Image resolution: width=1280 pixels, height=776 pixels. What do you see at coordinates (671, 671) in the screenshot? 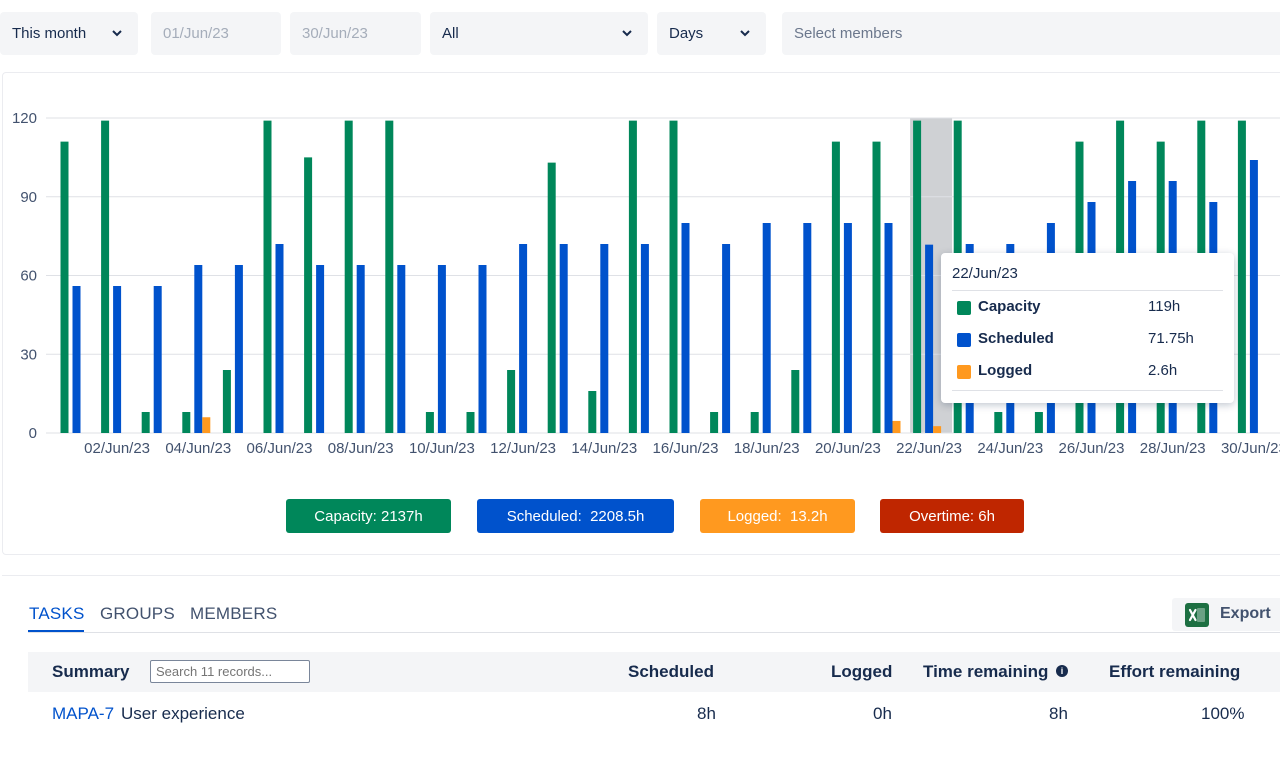
I see `scheduled-header: Scheduled` at bounding box center [671, 671].